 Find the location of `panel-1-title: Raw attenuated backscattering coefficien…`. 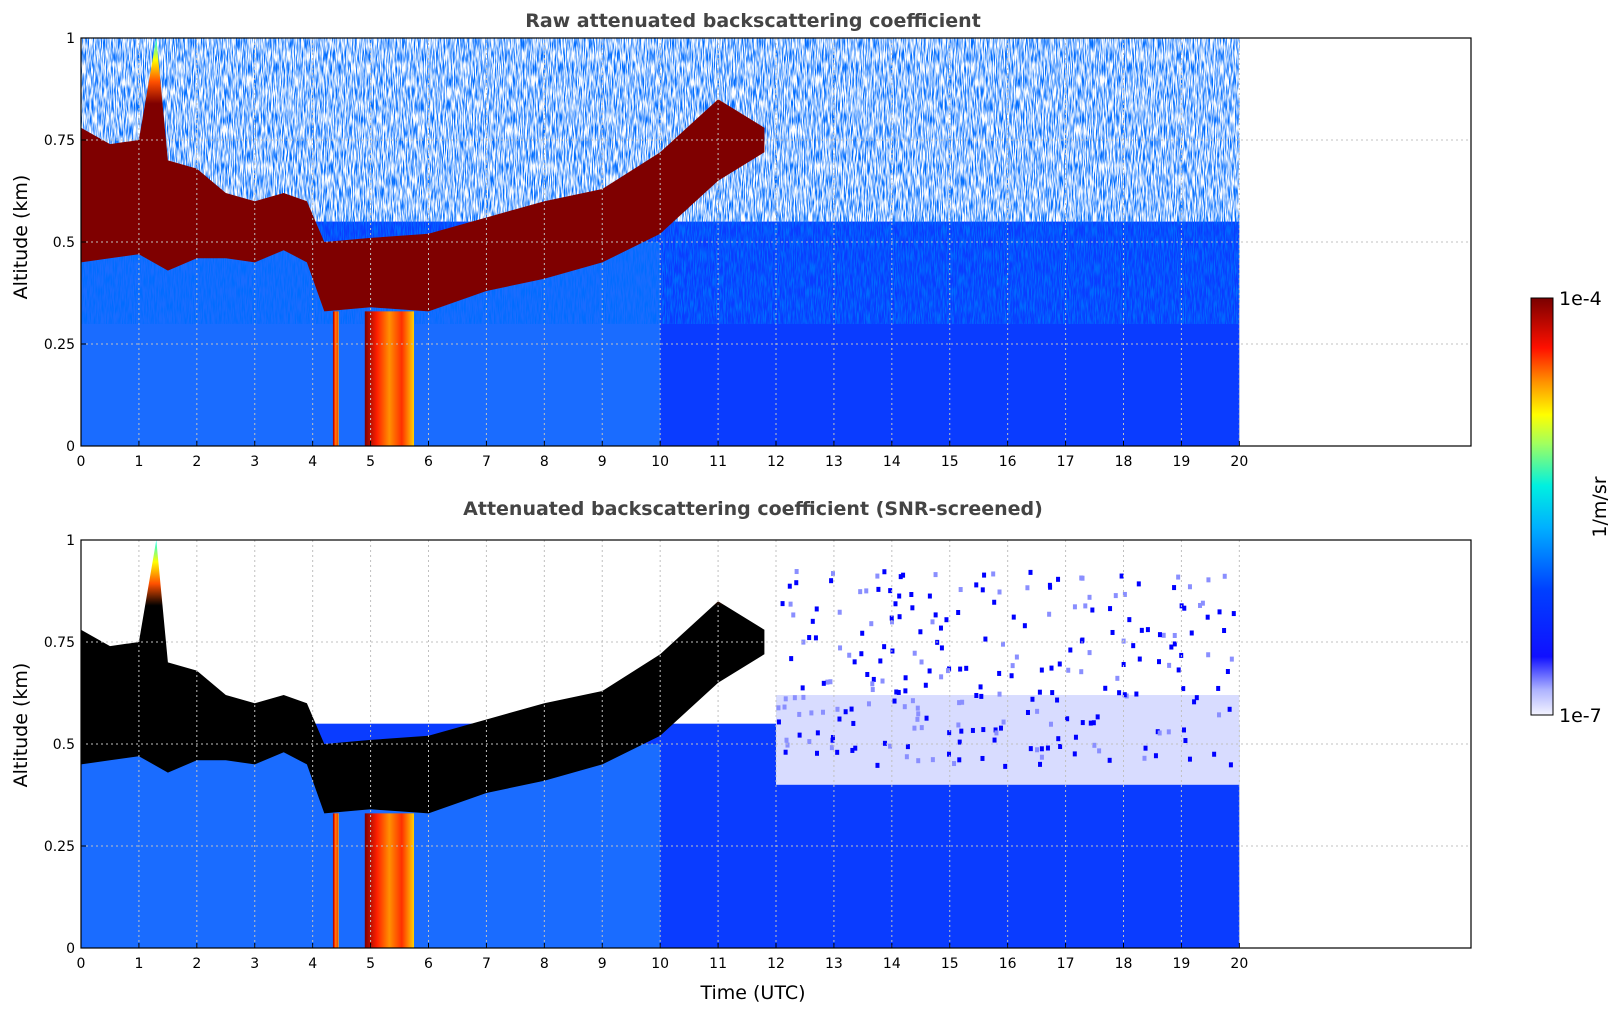

panel-1-title: Raw attenuated backscattering coefficien… is located at coordinates (753, 21).